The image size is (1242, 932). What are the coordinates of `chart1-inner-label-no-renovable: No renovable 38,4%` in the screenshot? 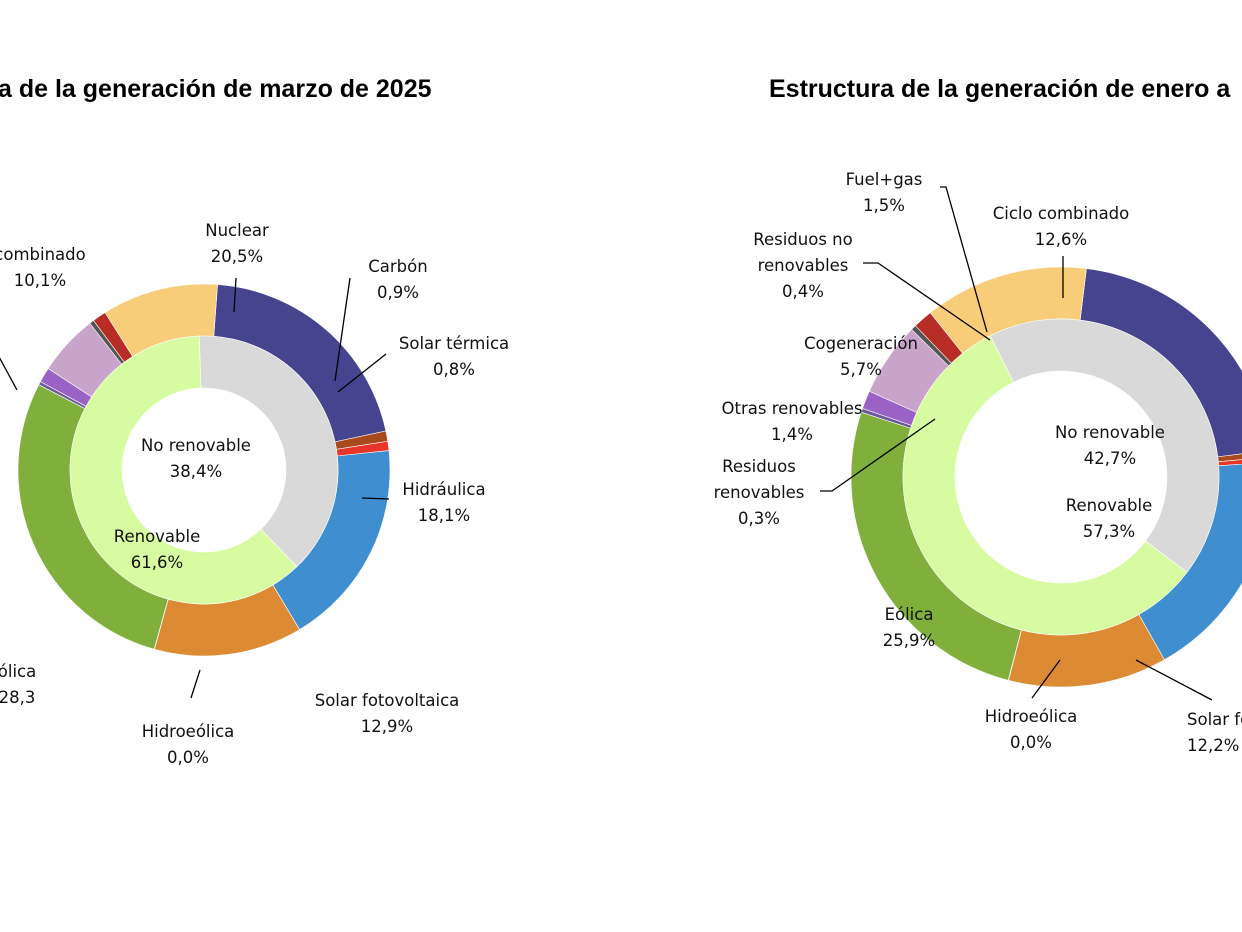 It's located at (196, 458).